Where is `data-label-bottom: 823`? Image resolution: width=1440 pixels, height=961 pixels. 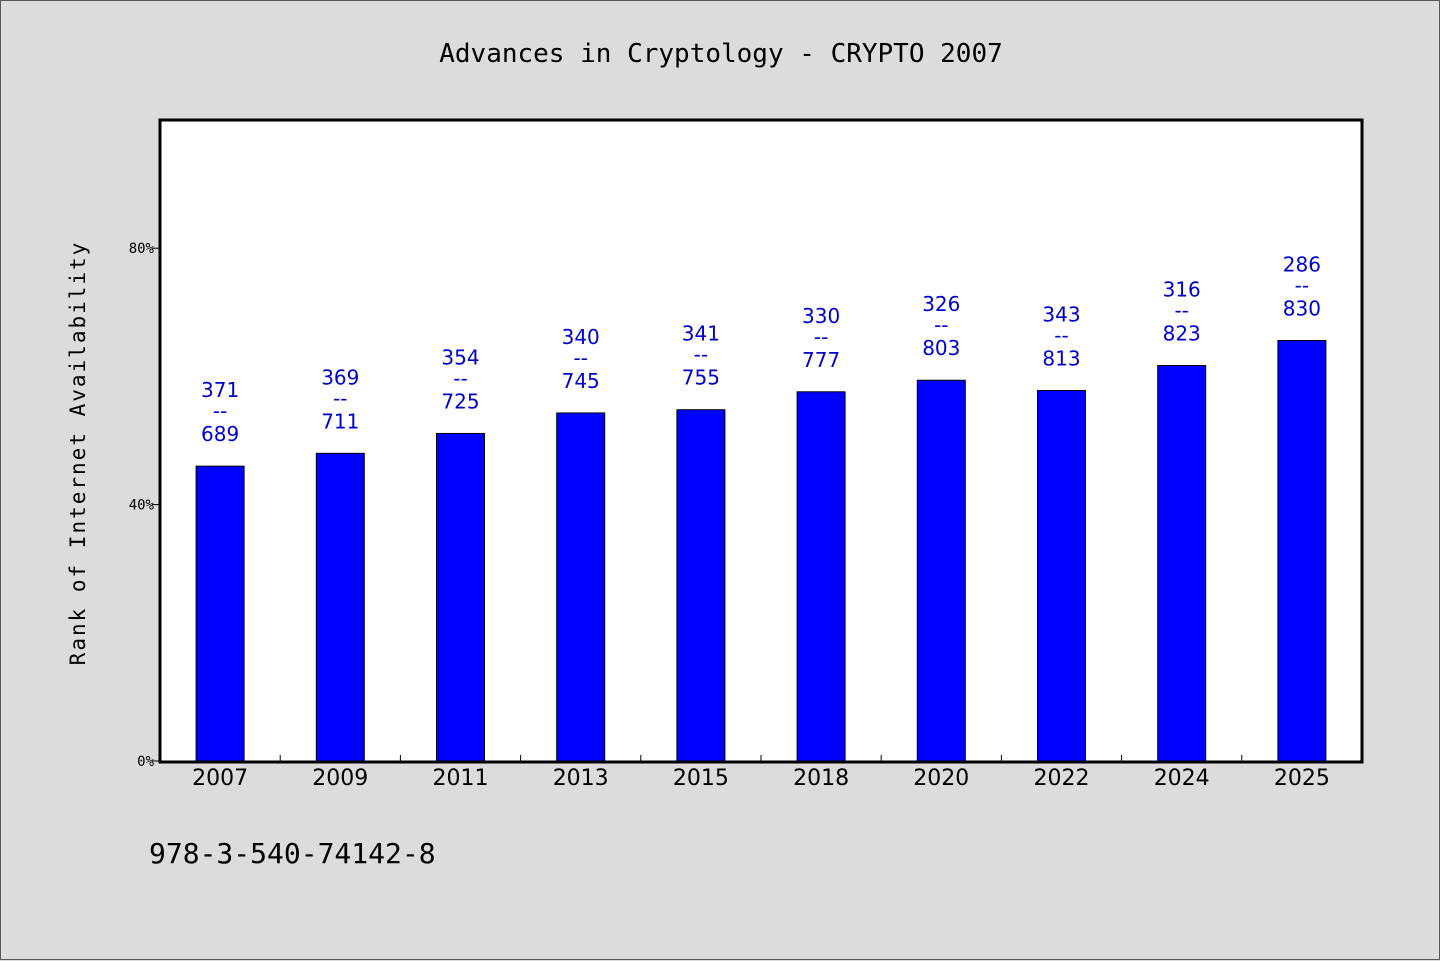
data-label-bottom: 823 is located at coordinates (1182, 334).